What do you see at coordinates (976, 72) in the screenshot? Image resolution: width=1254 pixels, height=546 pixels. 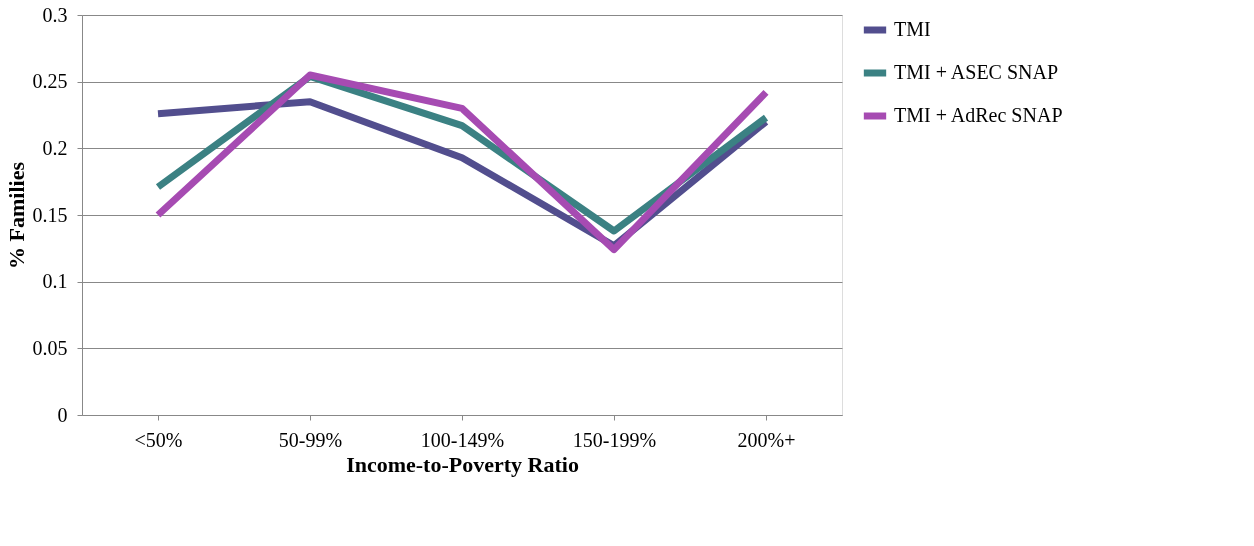 I see `legend-label: TMI + ASEC SNAP` at bounding box center [976, 72].